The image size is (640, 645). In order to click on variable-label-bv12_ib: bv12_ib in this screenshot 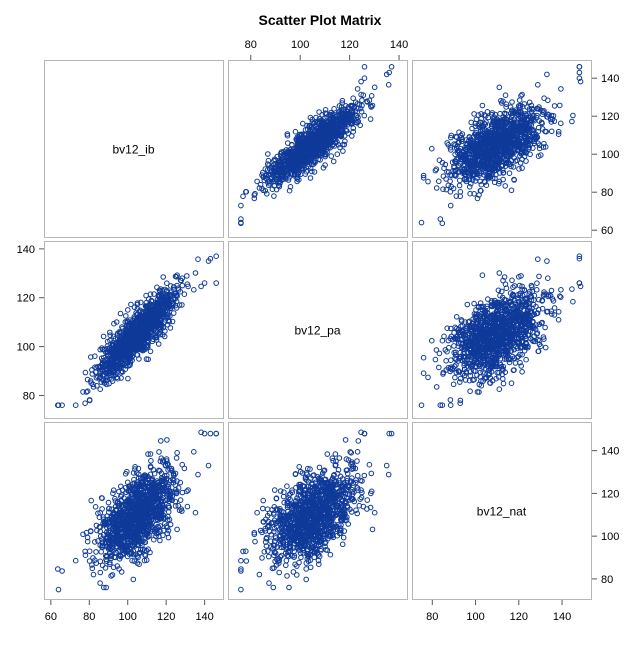, I will do `click(133, 150)`.